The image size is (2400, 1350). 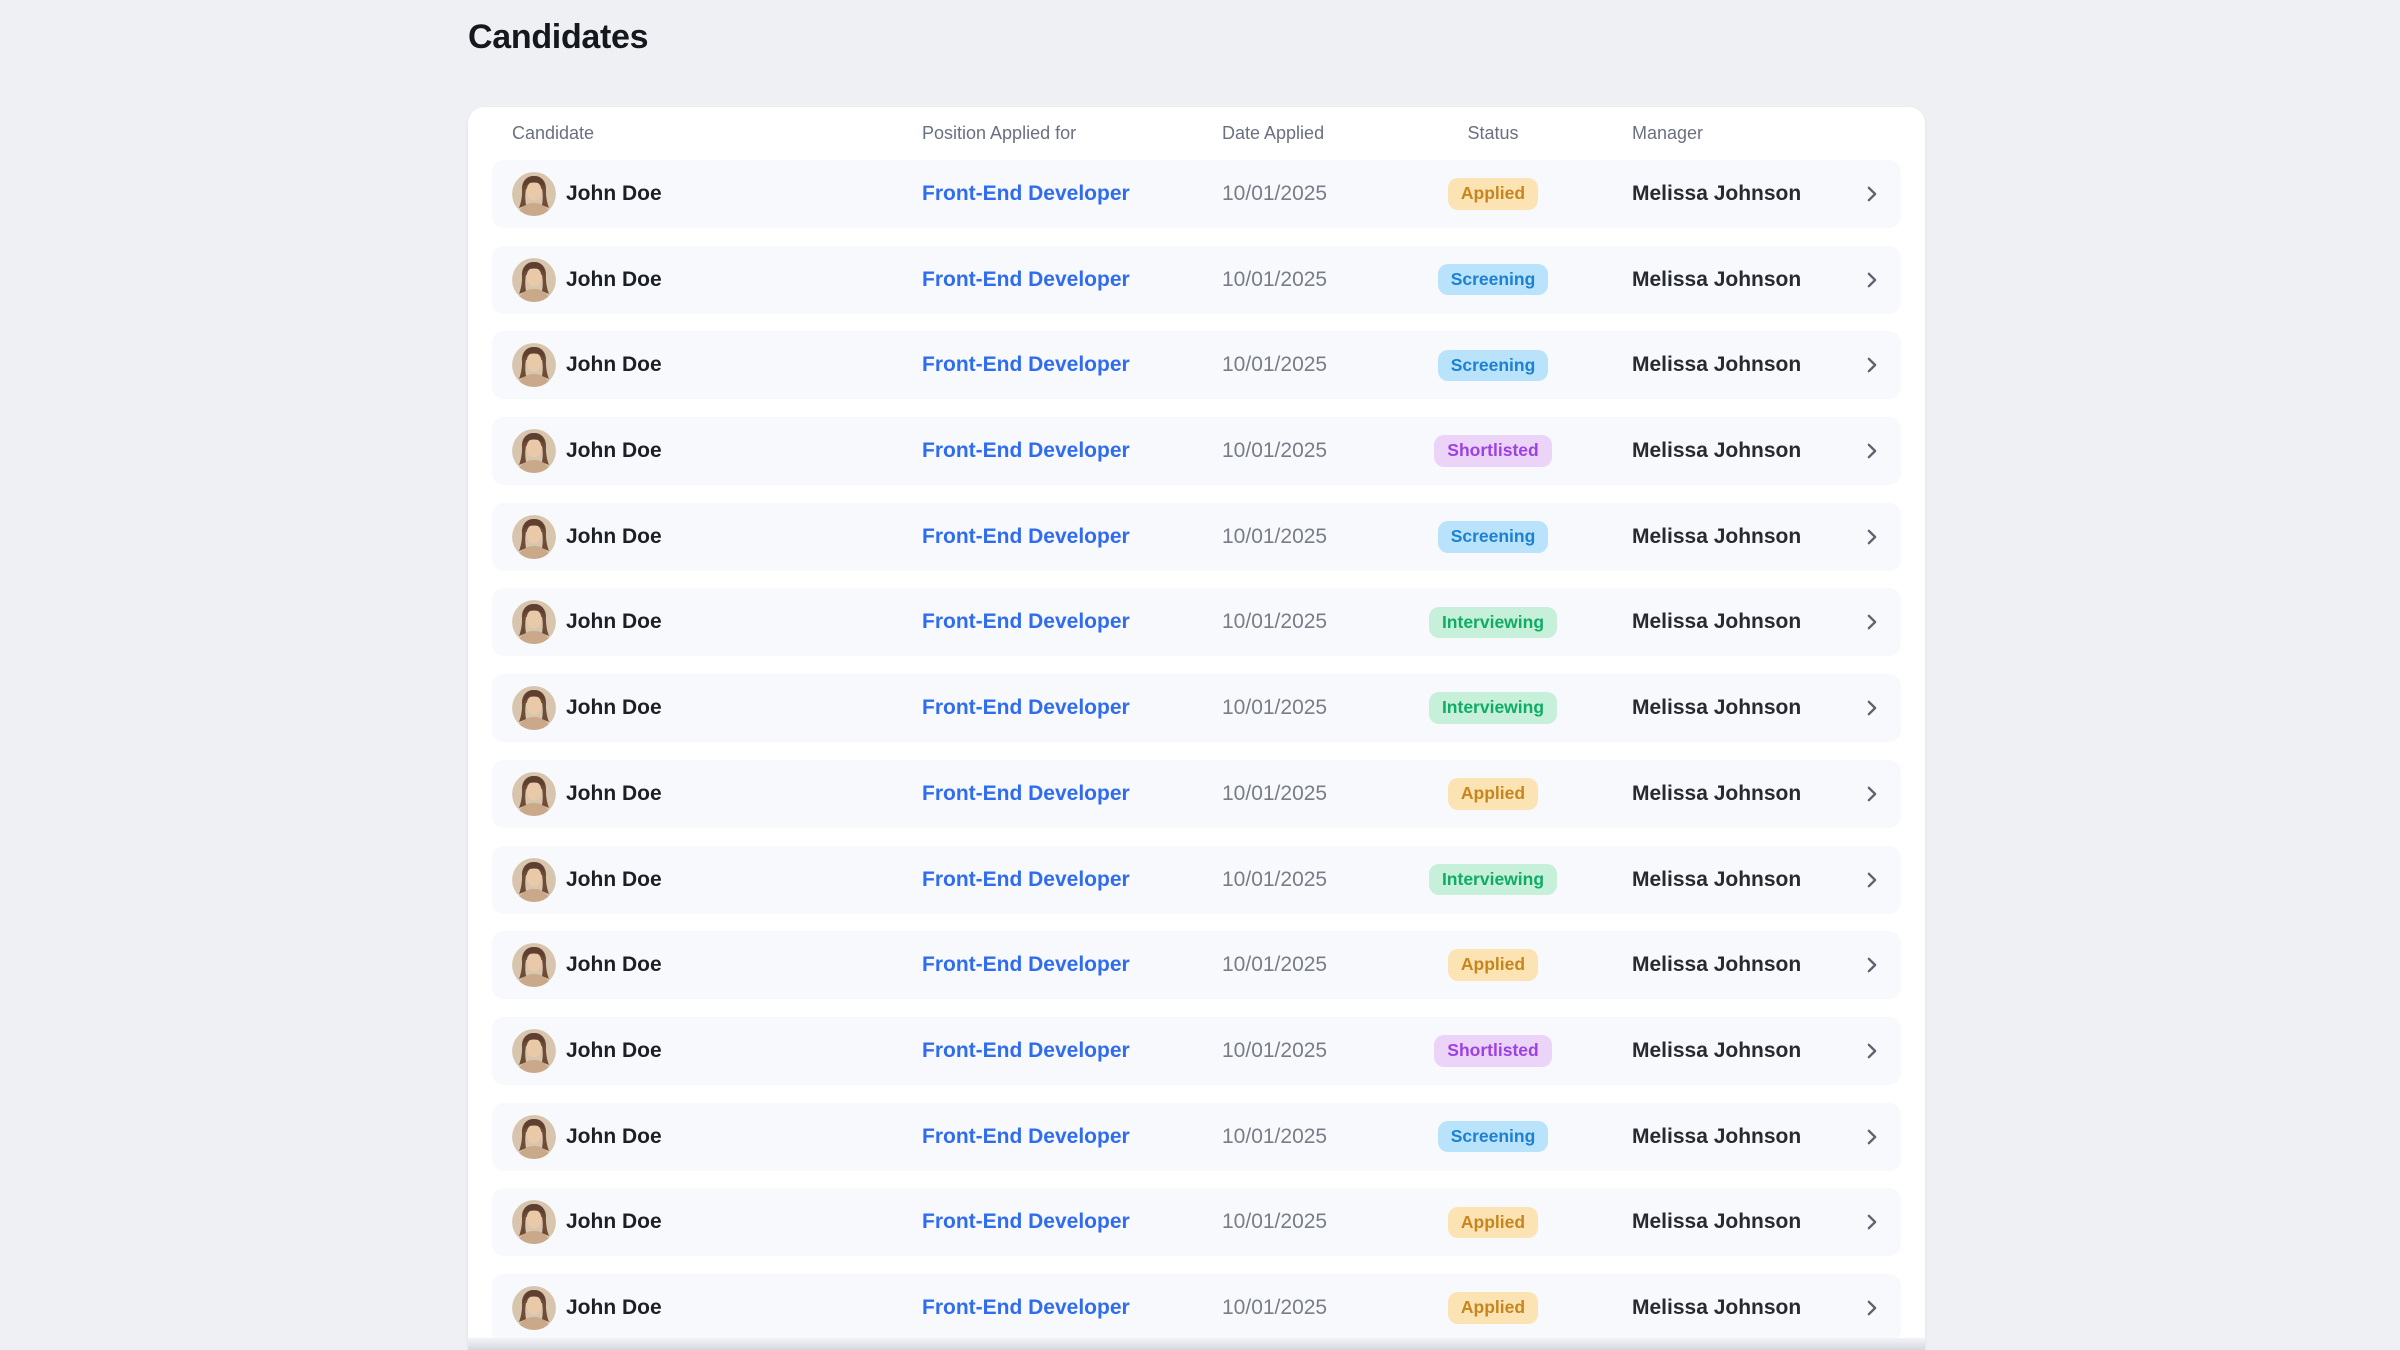 What do you see at coordinates (1273, 133) in the screenshot?
I see `column-header-date: Date Applied` at bounding box center [1273, 133].